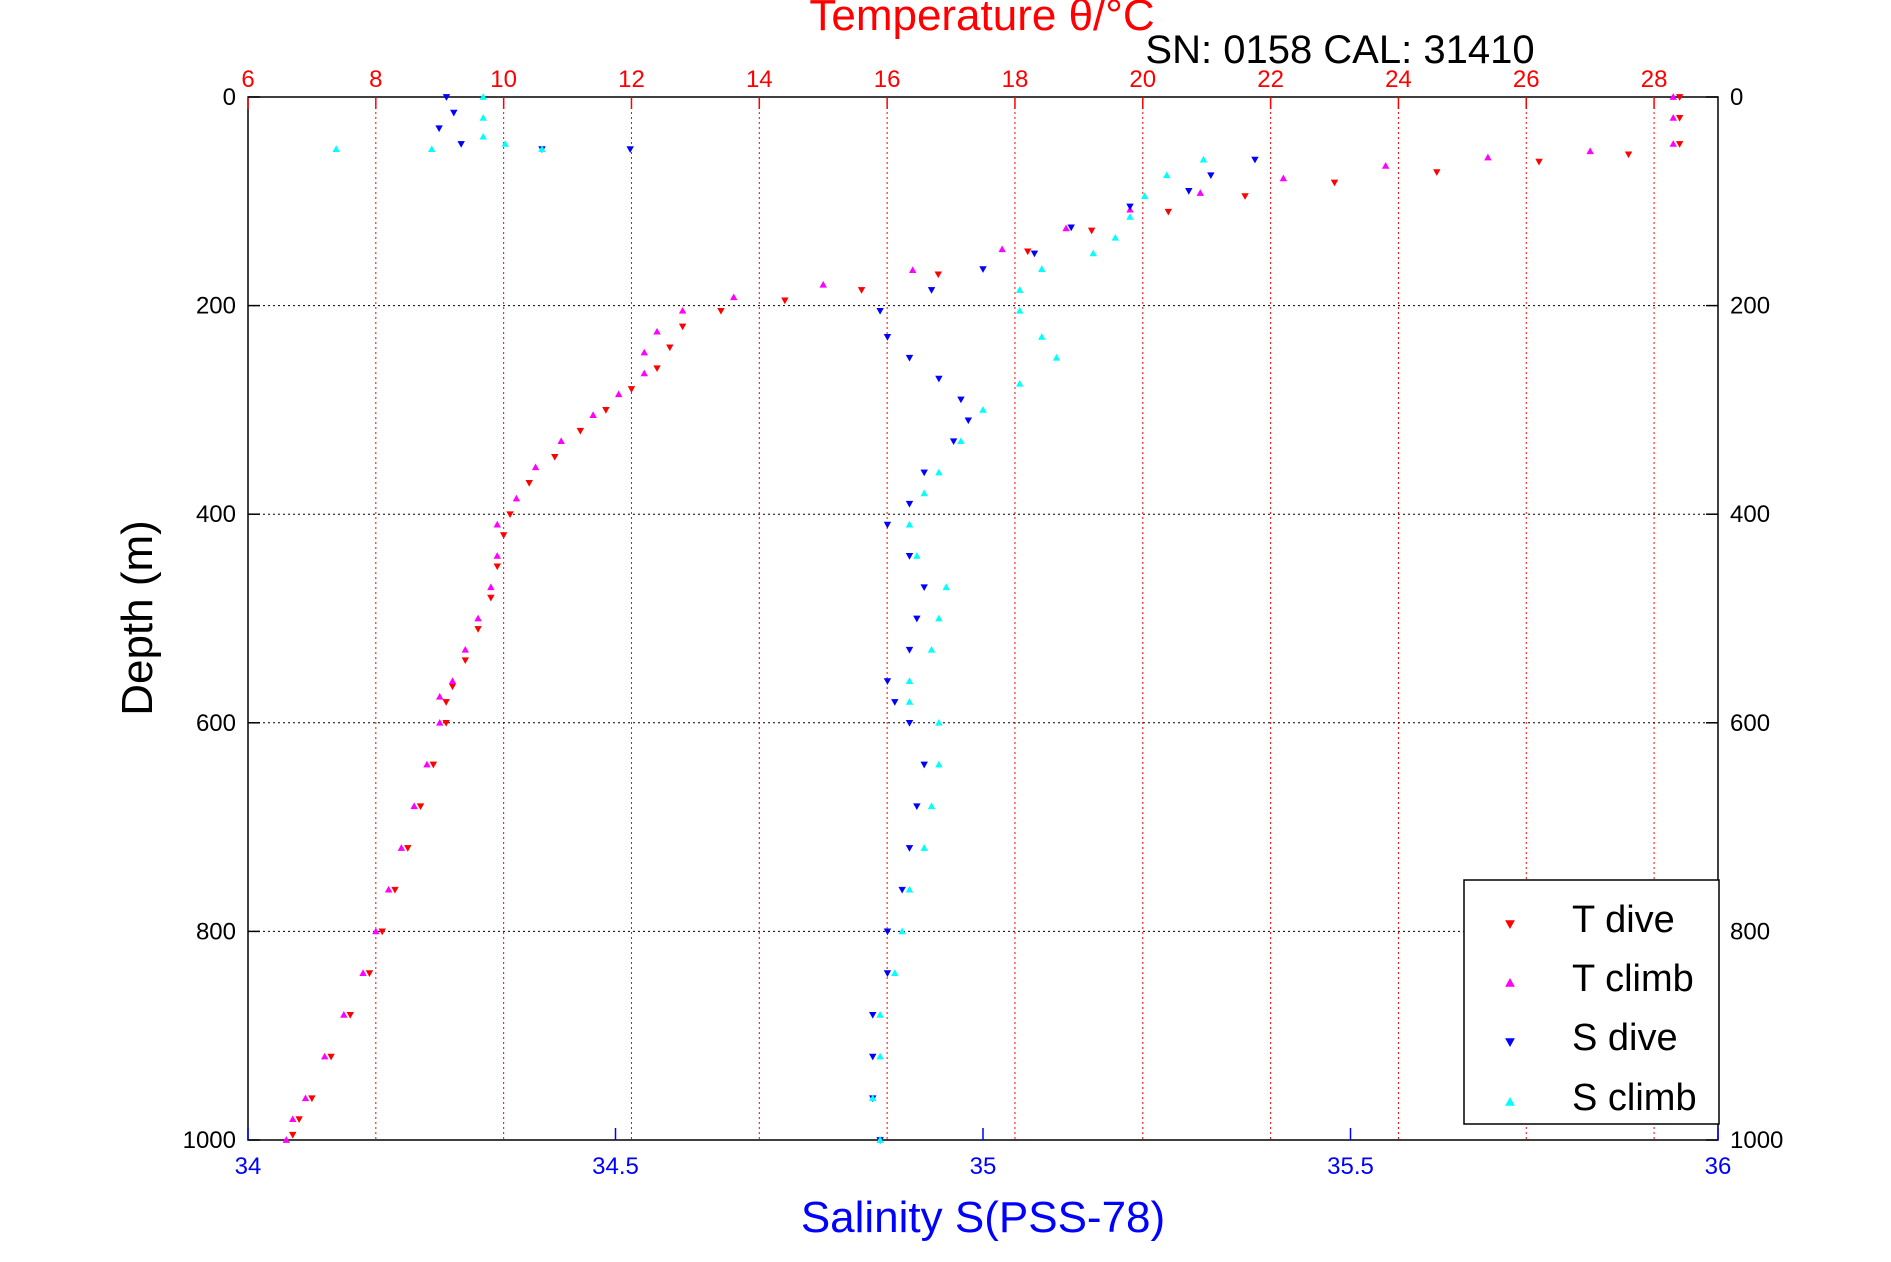 Image resolution: width=1891 pixels, height=1262 pixels. What do you see at coordinates (615, 1166) in the screenshot?
I see `tick-label-salinity: 34.5` at bounding box center [615, 1166].